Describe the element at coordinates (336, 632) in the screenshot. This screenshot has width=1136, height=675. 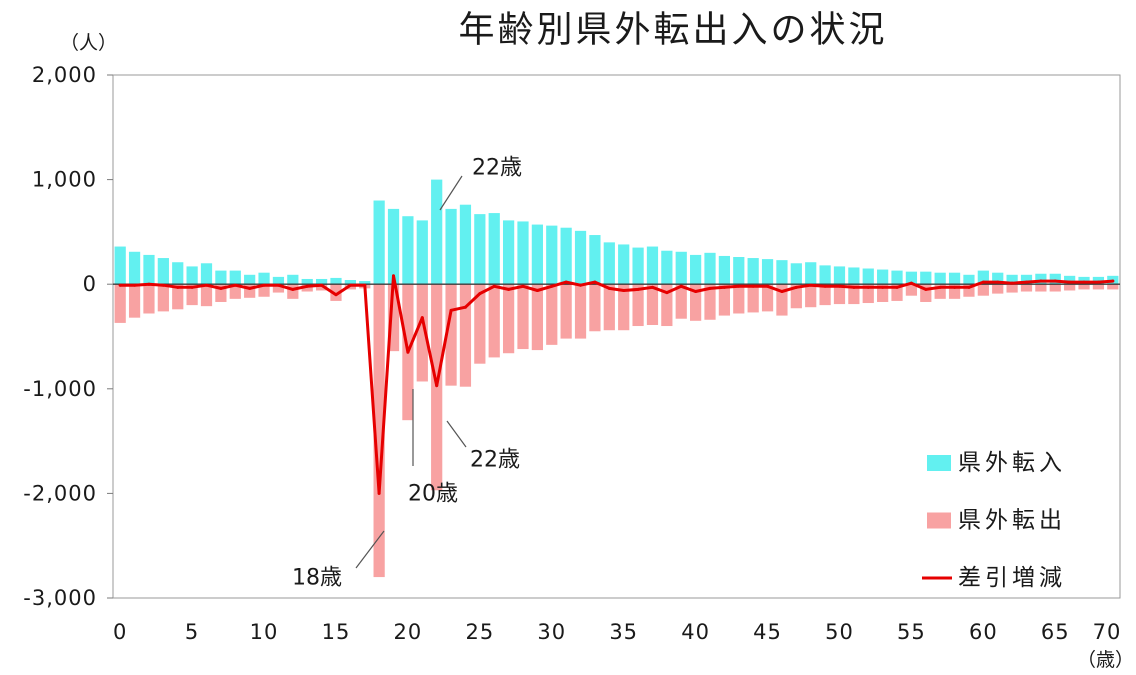
I see `x-tick-label: 15` at that location.